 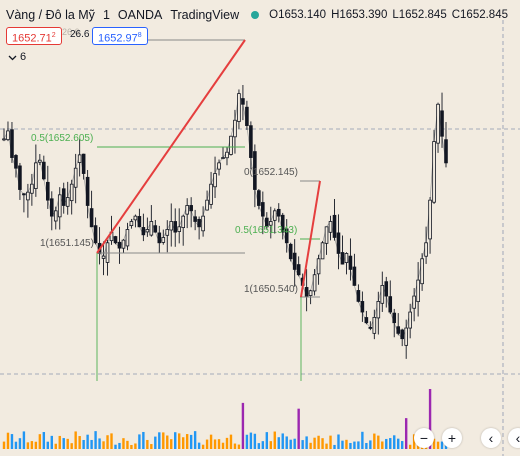 I want to click on scroll-left-button: ‹, so click(x=491, y=438).